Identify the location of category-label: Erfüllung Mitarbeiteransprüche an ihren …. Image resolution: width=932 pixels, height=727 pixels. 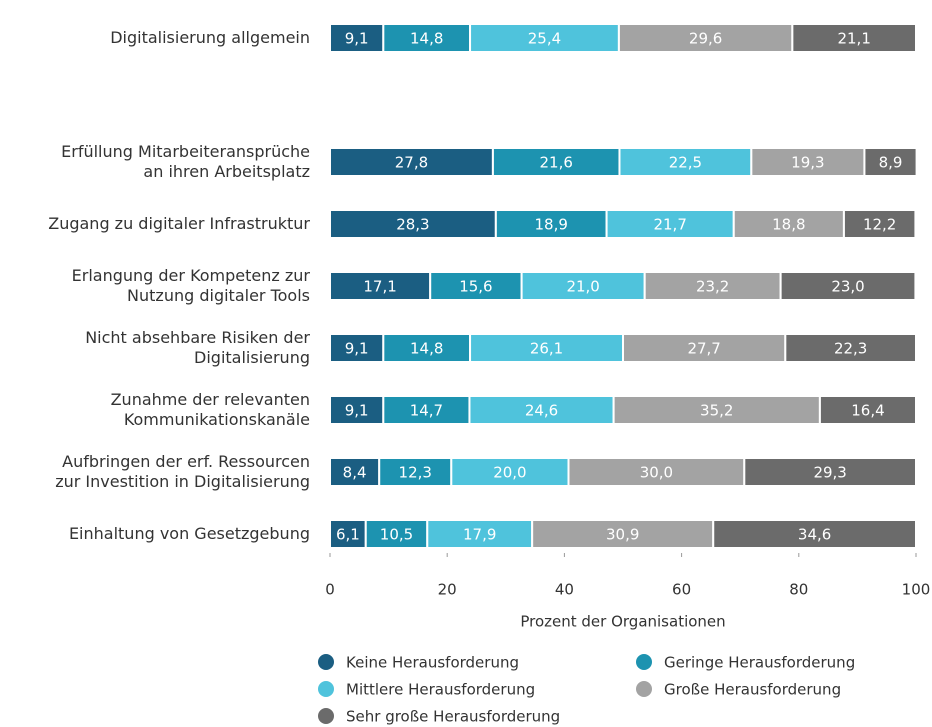
(185, 161).